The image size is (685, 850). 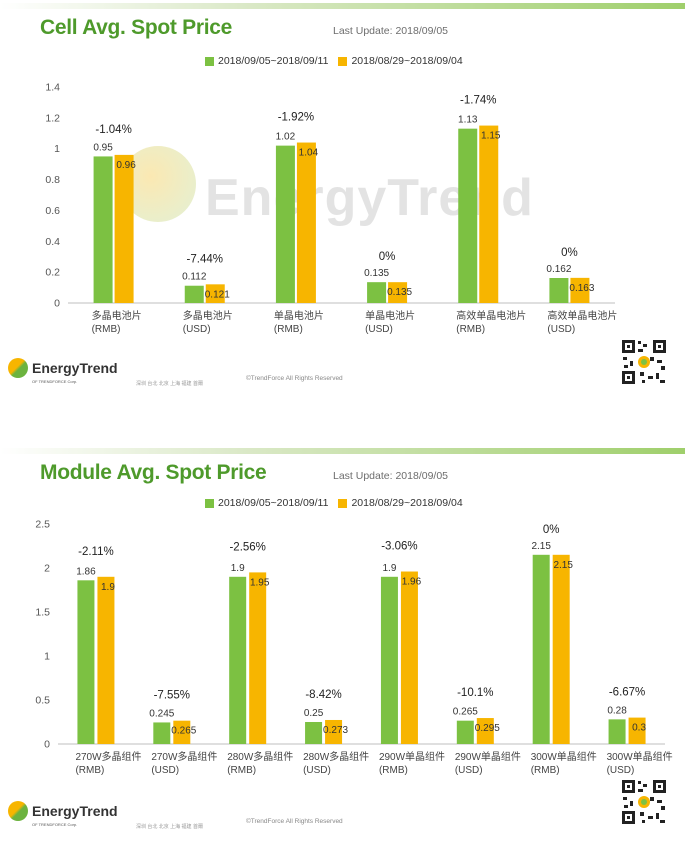 I want to click on legend-label: 2018/08/29~2018/09/04, so click(x=407, y=61).